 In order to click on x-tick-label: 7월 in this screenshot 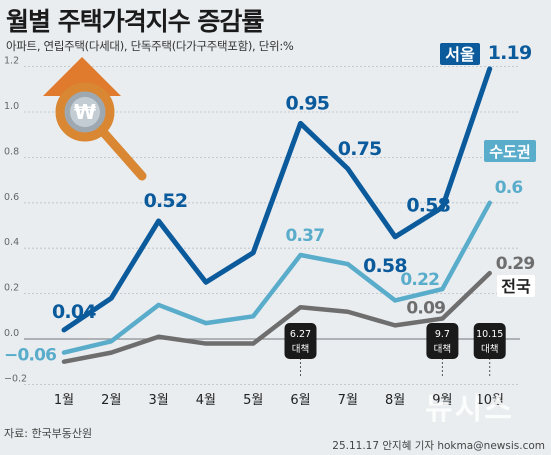, I will do `click(348, 400)`.